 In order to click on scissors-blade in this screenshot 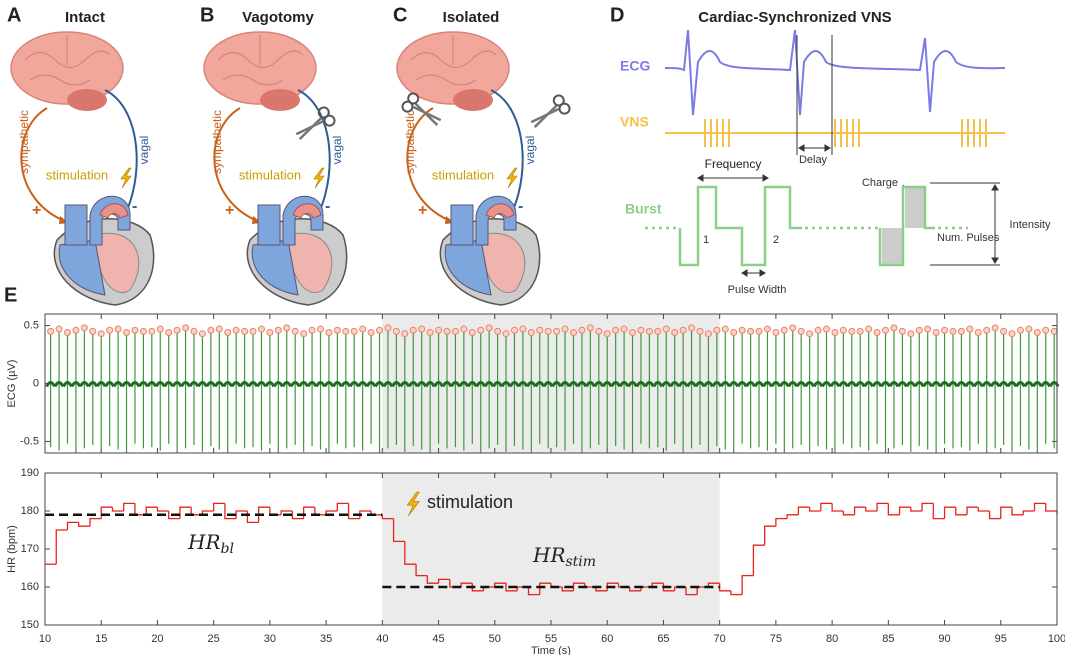, I will do `click(545, 116)`.